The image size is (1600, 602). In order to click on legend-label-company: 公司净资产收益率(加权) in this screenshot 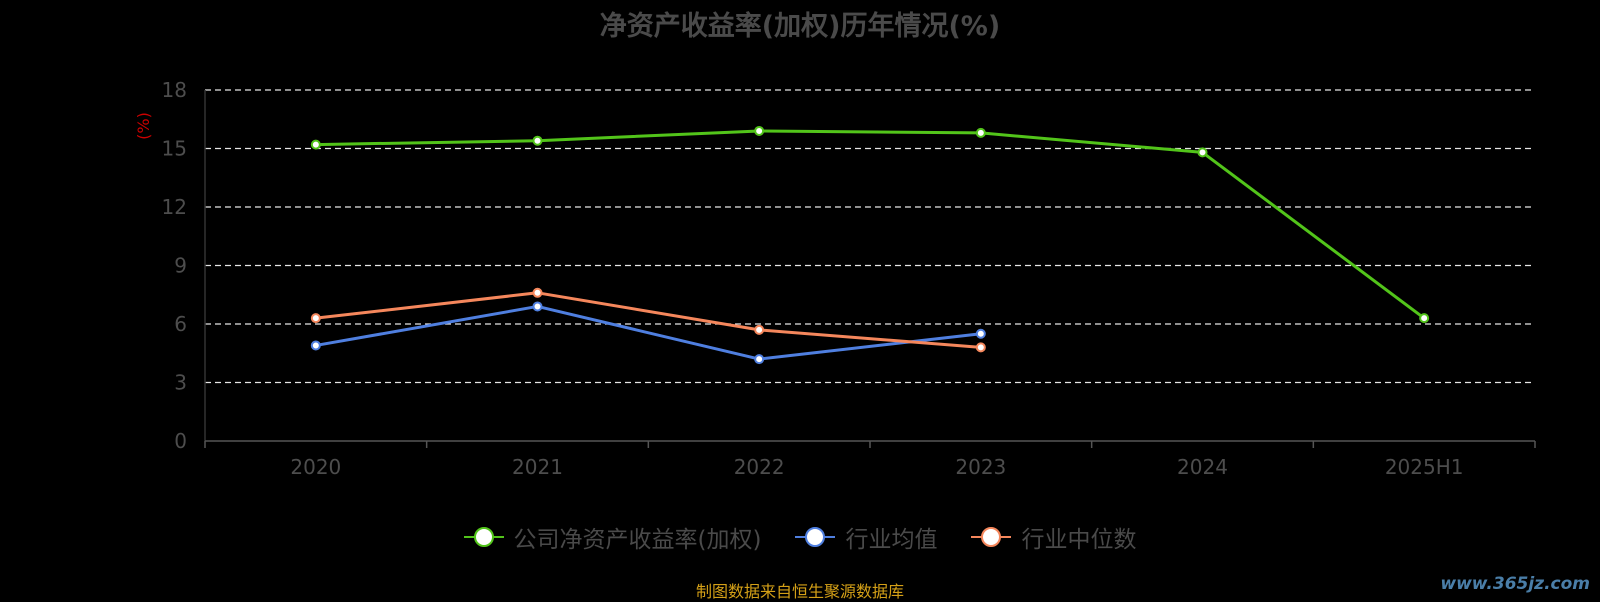, I will do `click(637, 540)`.